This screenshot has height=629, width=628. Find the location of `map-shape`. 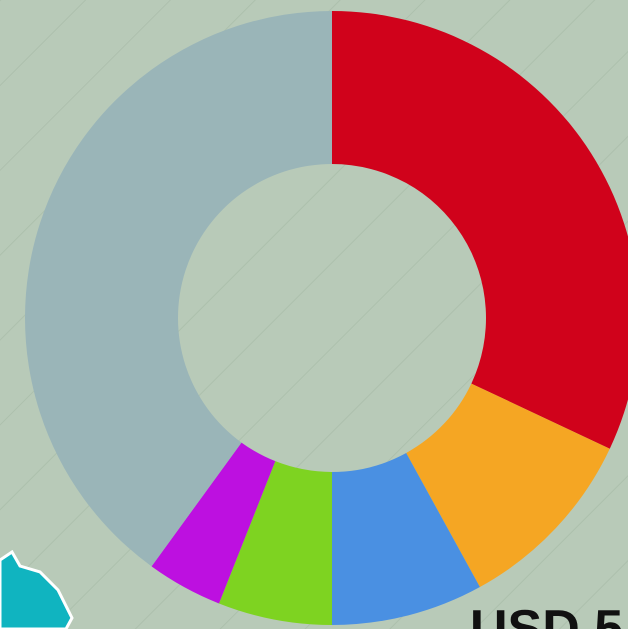

map-shape is located at coordinates (37, 589).